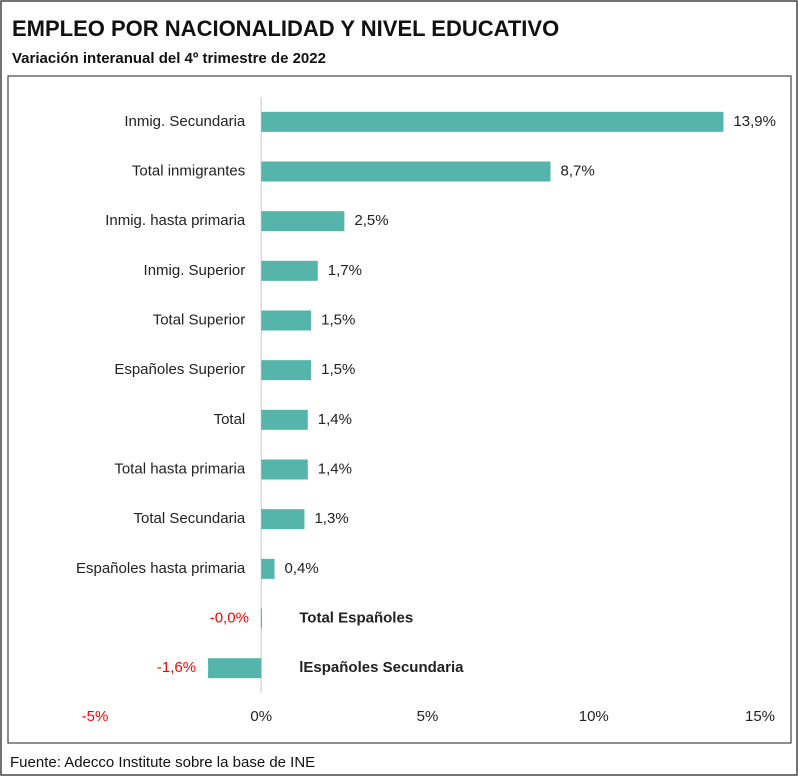  What do you see at coordinates (179, 369) in the screenshot?
I see `category-label: Españoles Superior` at bounding box center [179, 369].